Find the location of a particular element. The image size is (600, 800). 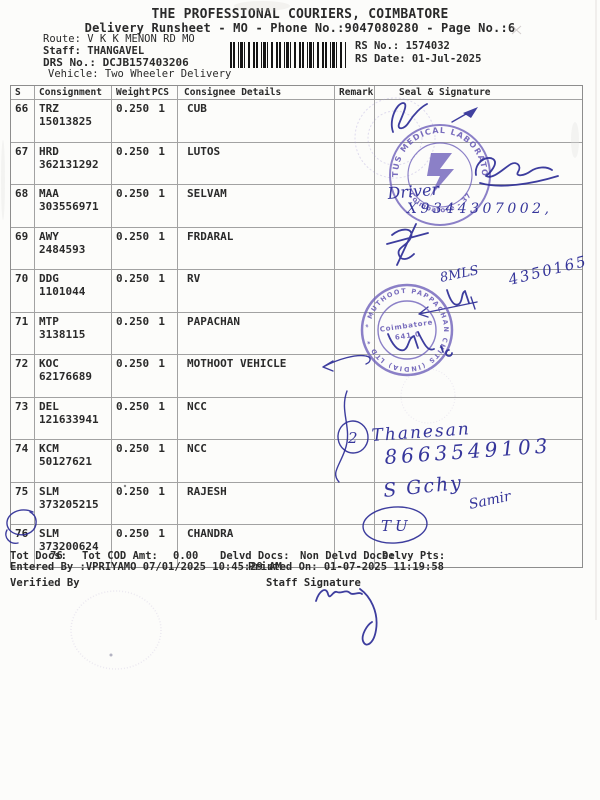

rs-date-line: RS Date: 01-Jul-2025 is located at coordinates (418, 58).